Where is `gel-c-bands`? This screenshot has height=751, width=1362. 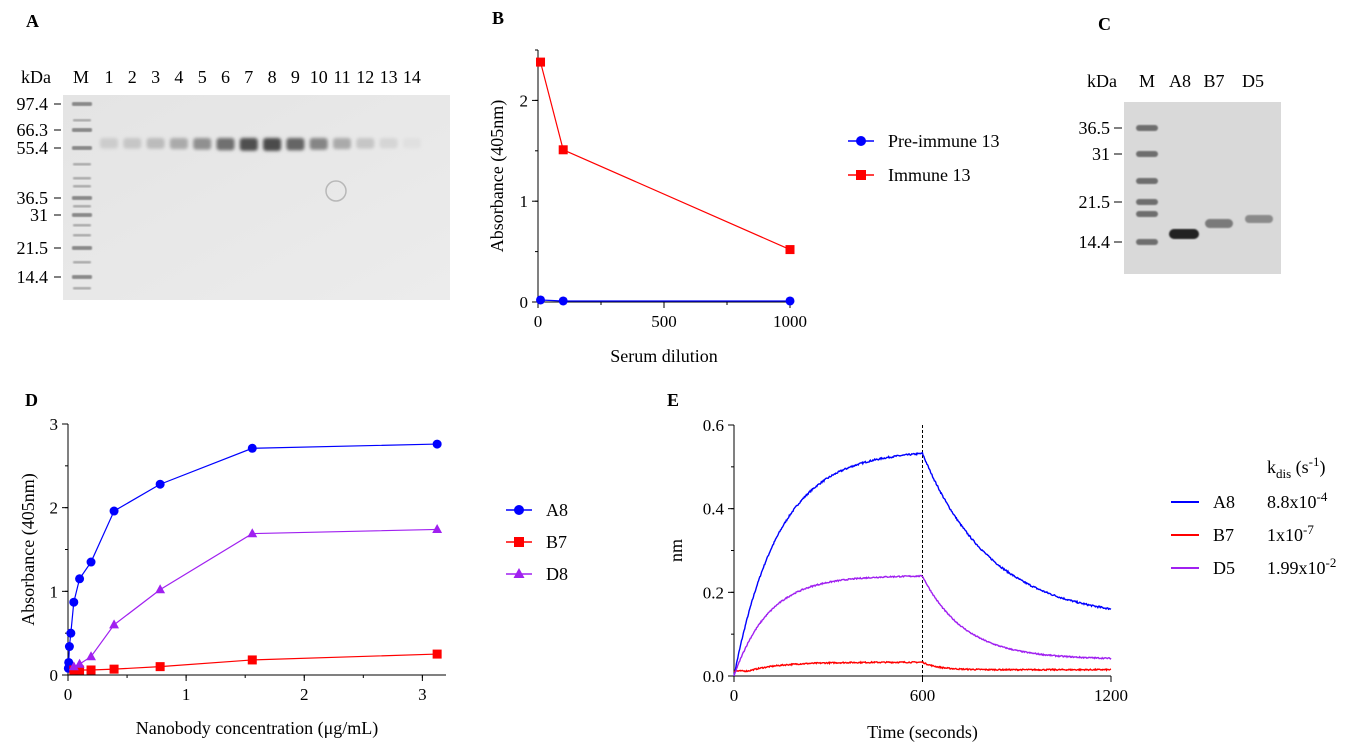
gel-c-bands is located at coordinates (1204, 185).